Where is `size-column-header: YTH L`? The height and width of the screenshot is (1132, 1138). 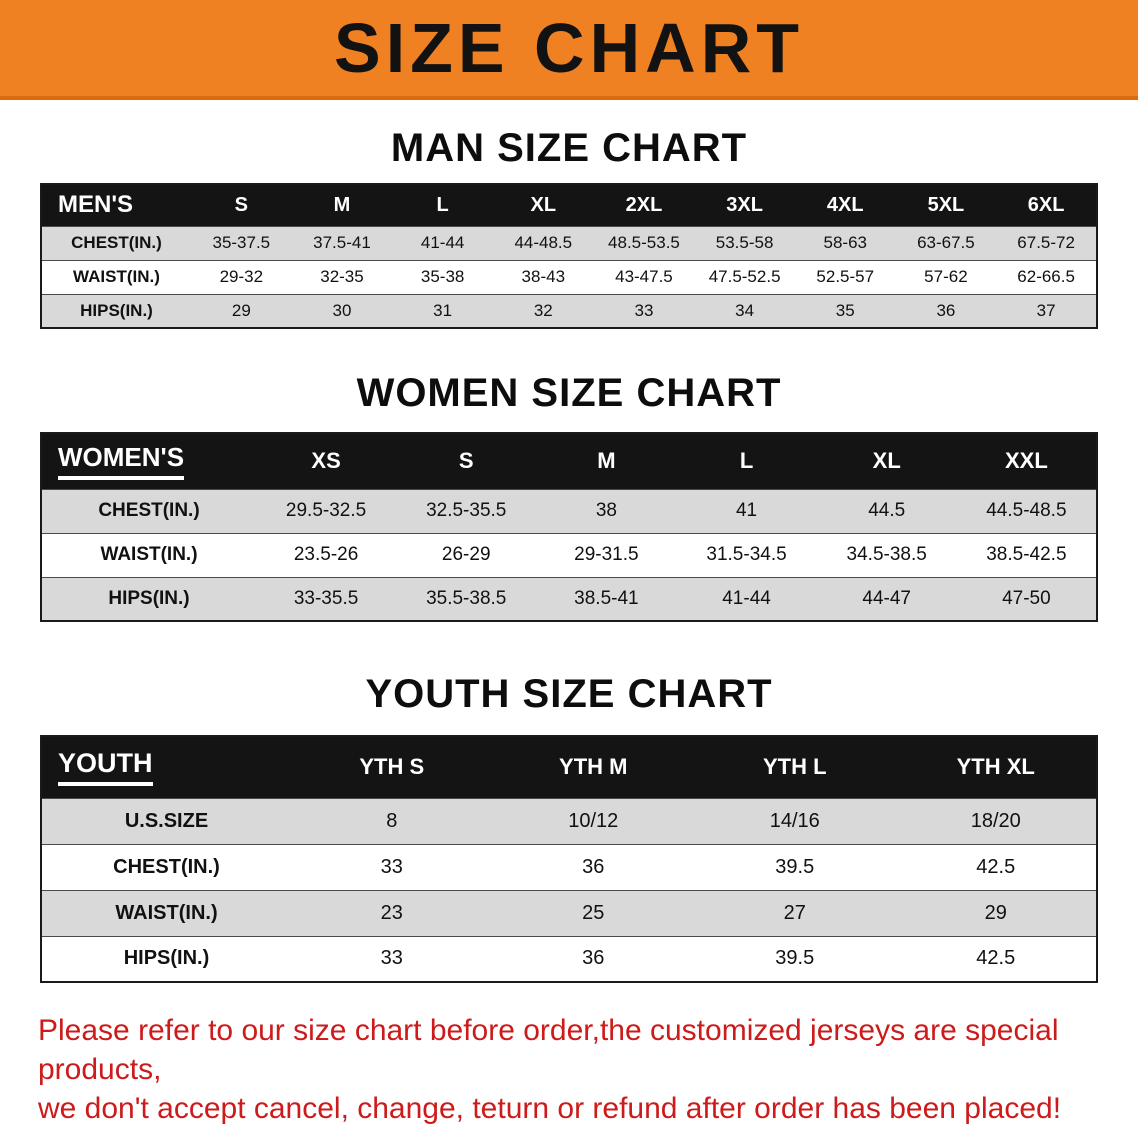 size-column-header: YTH L is located at coordinates (794, 767).